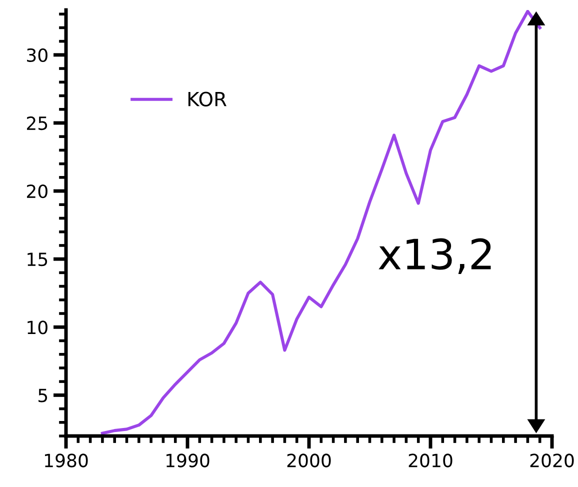 The width and height of the screenshot is (578, 487). I want to click on legend-label: KOR, so click(207, 99).